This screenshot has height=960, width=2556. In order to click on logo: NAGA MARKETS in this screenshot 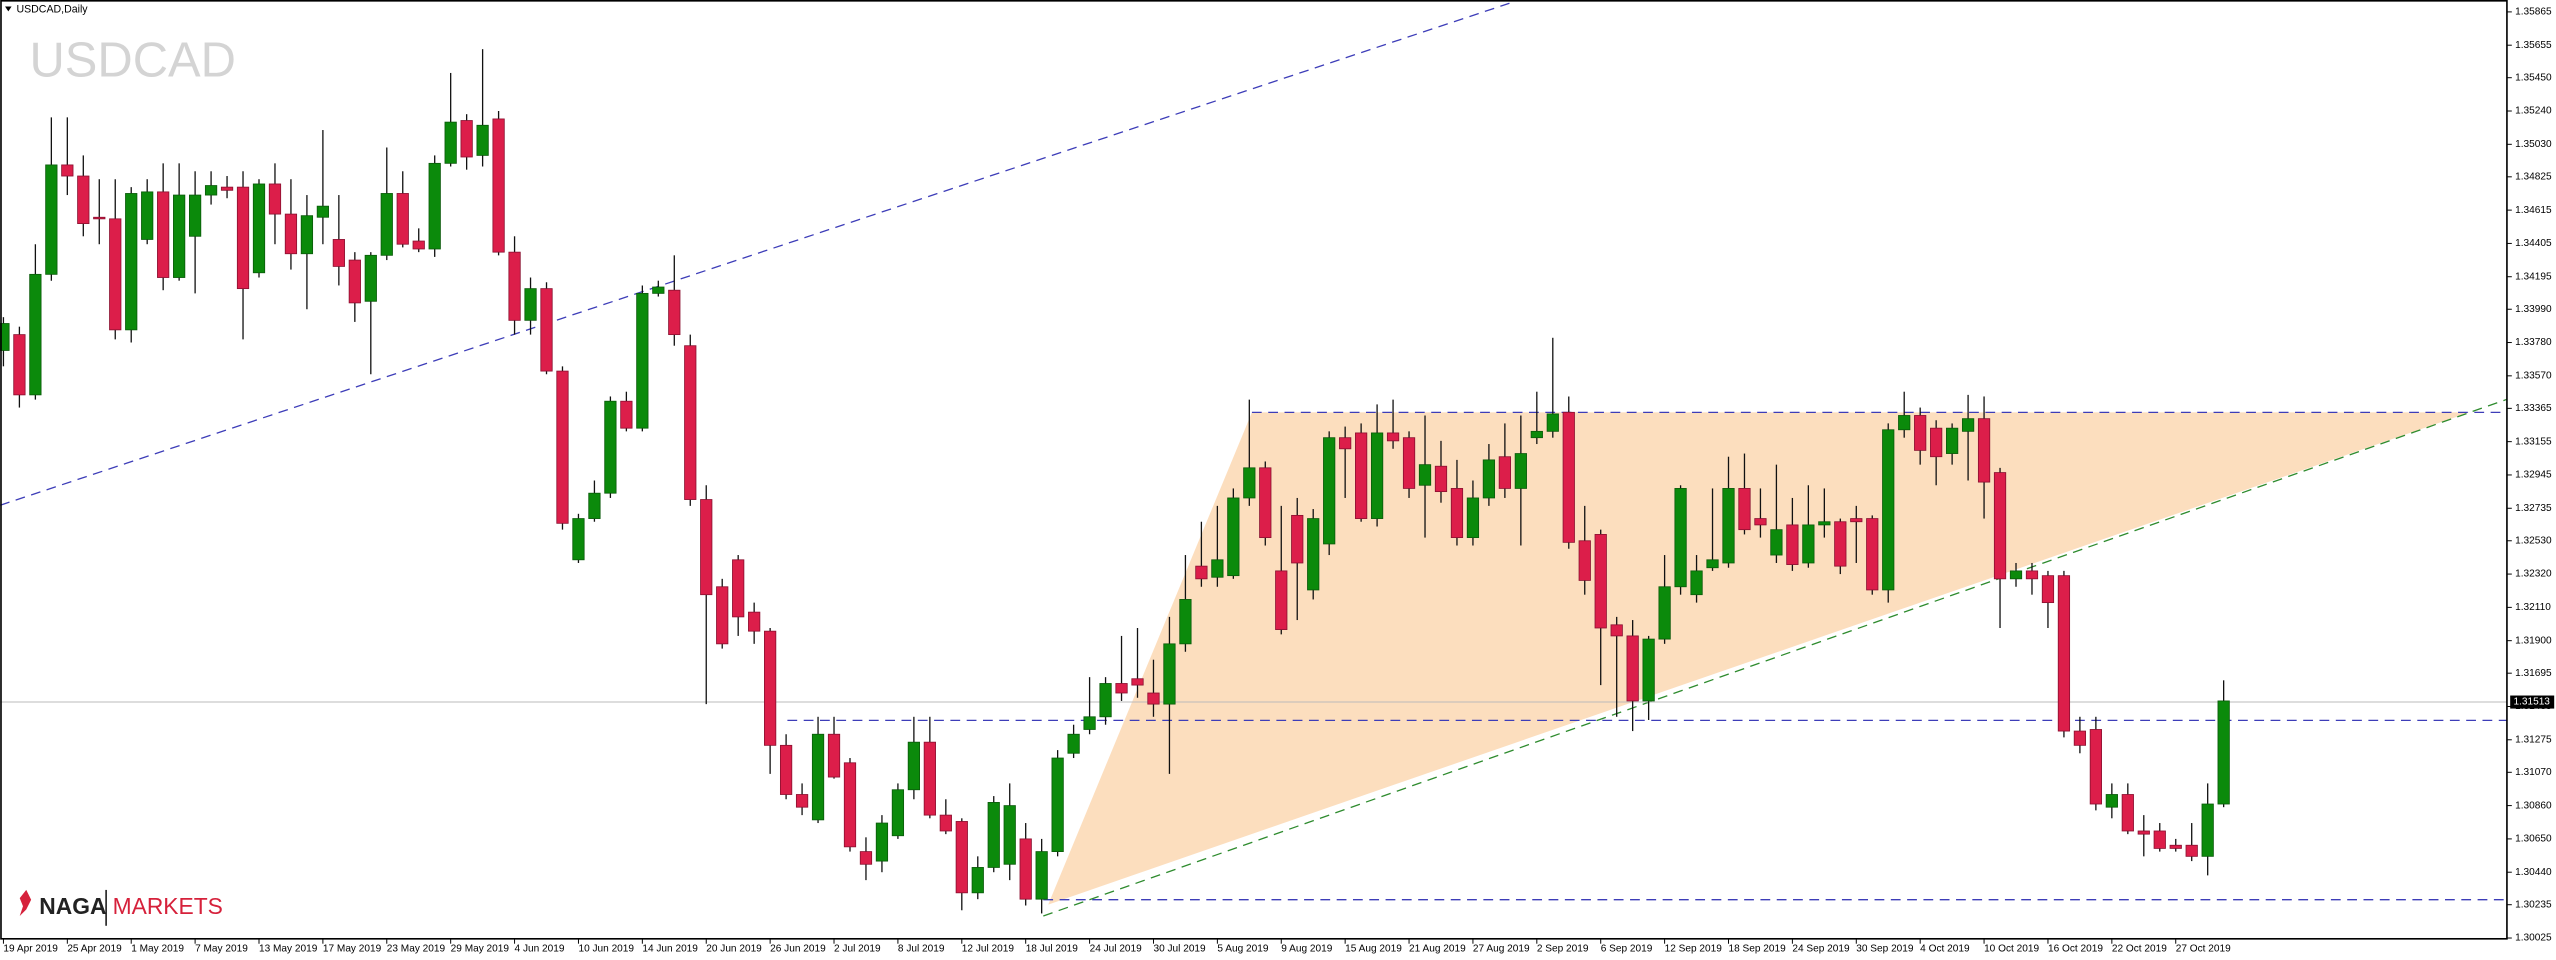, I will do `click(121, 907)`.